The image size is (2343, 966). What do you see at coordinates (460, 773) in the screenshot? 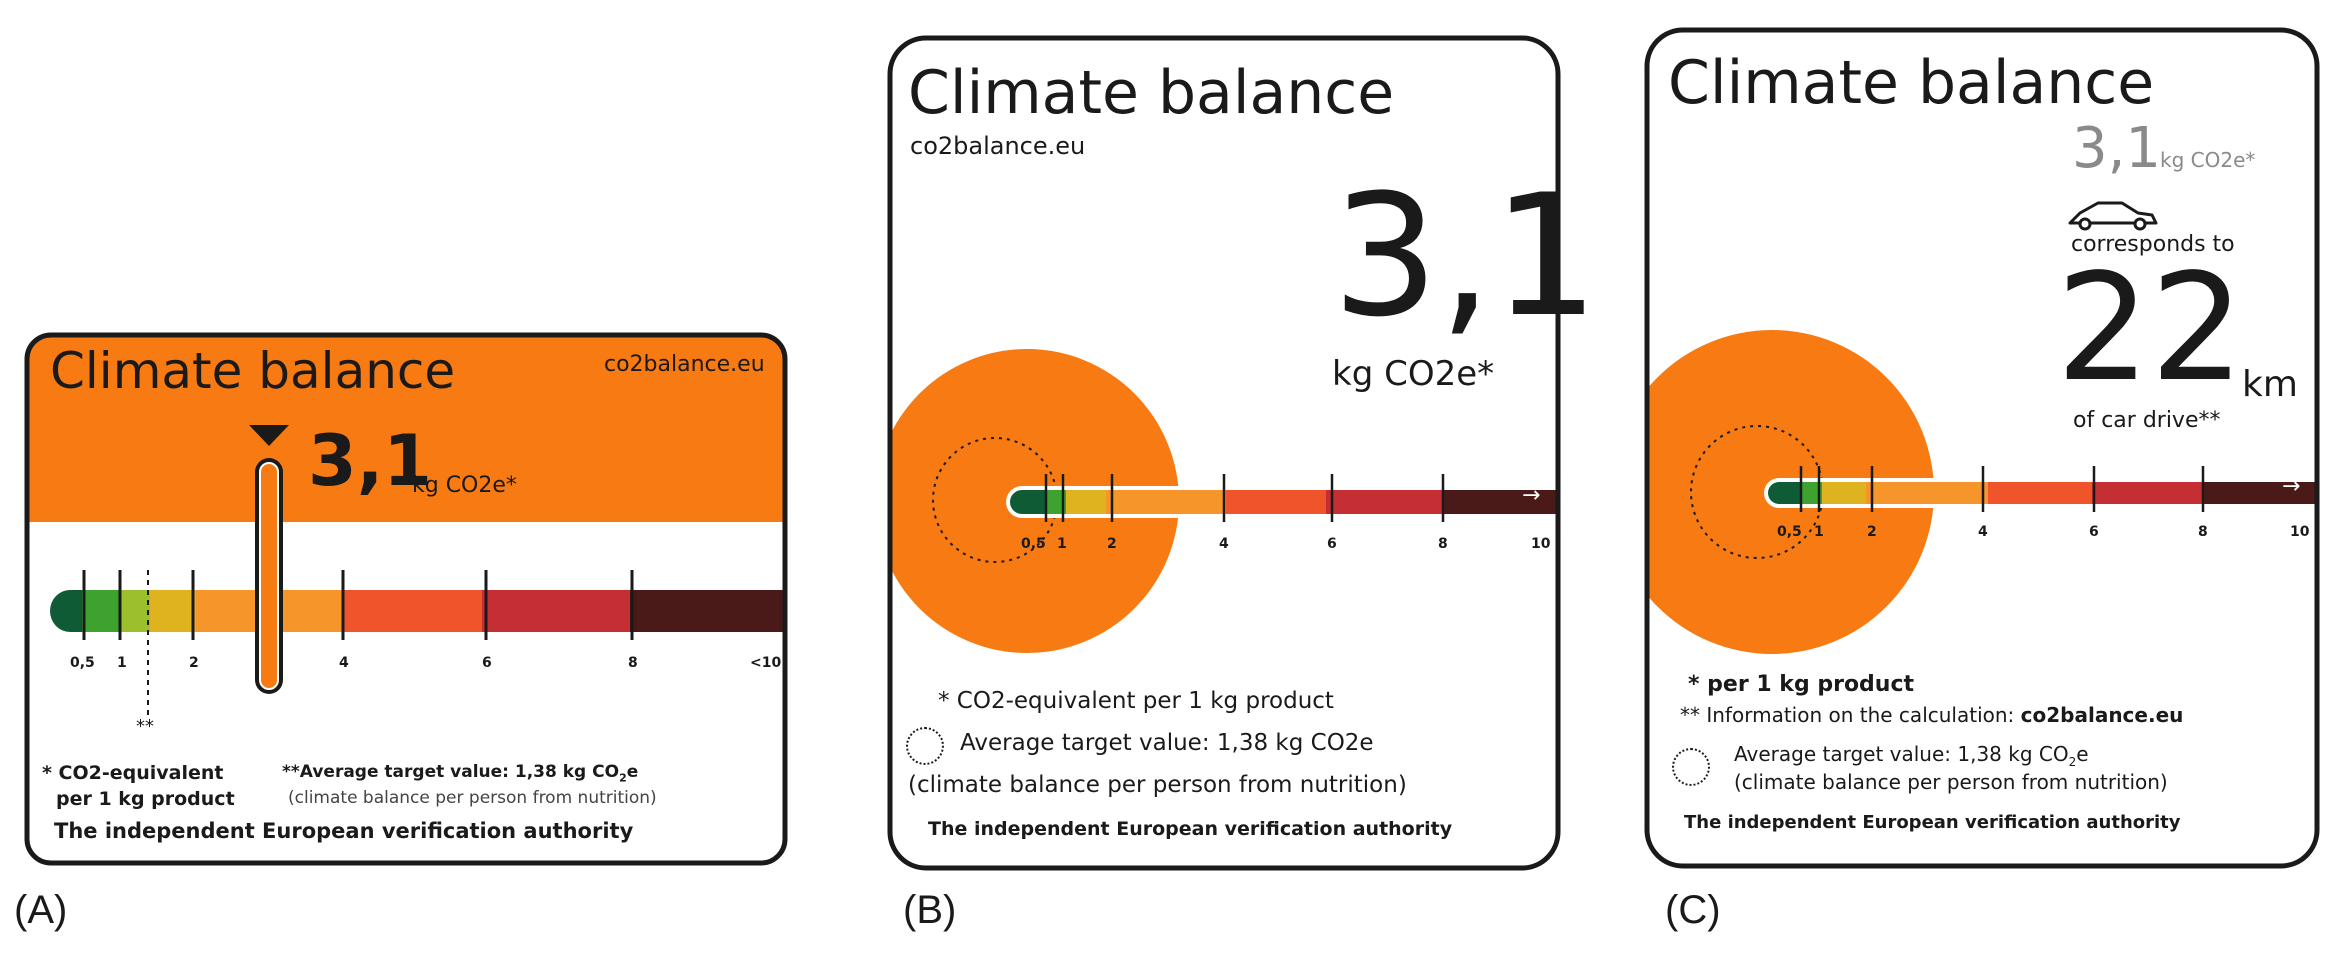
I see `panel-a-footnote-2-line1: **Average target value: 1,38 kg CO2e` at bounding box center [460, 773].